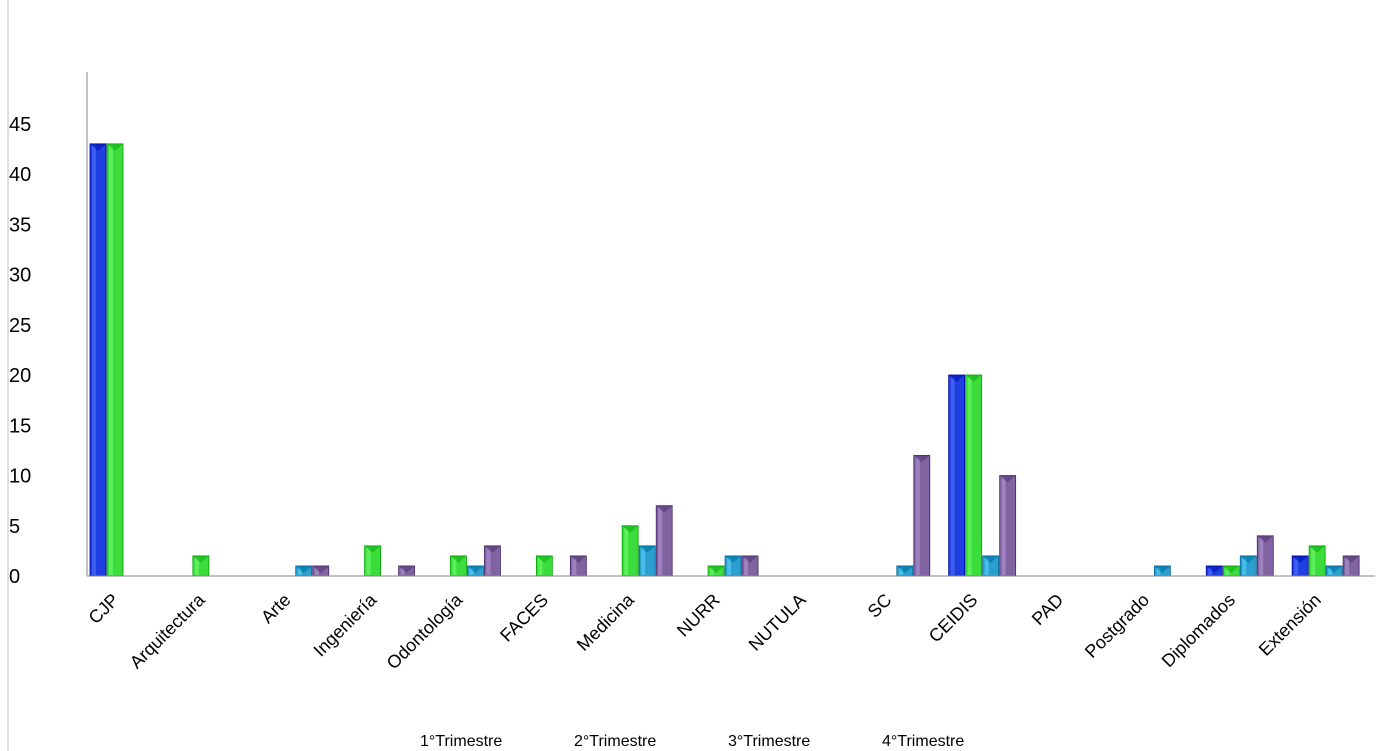 The image size is (1387, 751). Describe the element at coordinates (1117, 626) in the screenshot. I see `x-tick-label: Postgrado` at that location.